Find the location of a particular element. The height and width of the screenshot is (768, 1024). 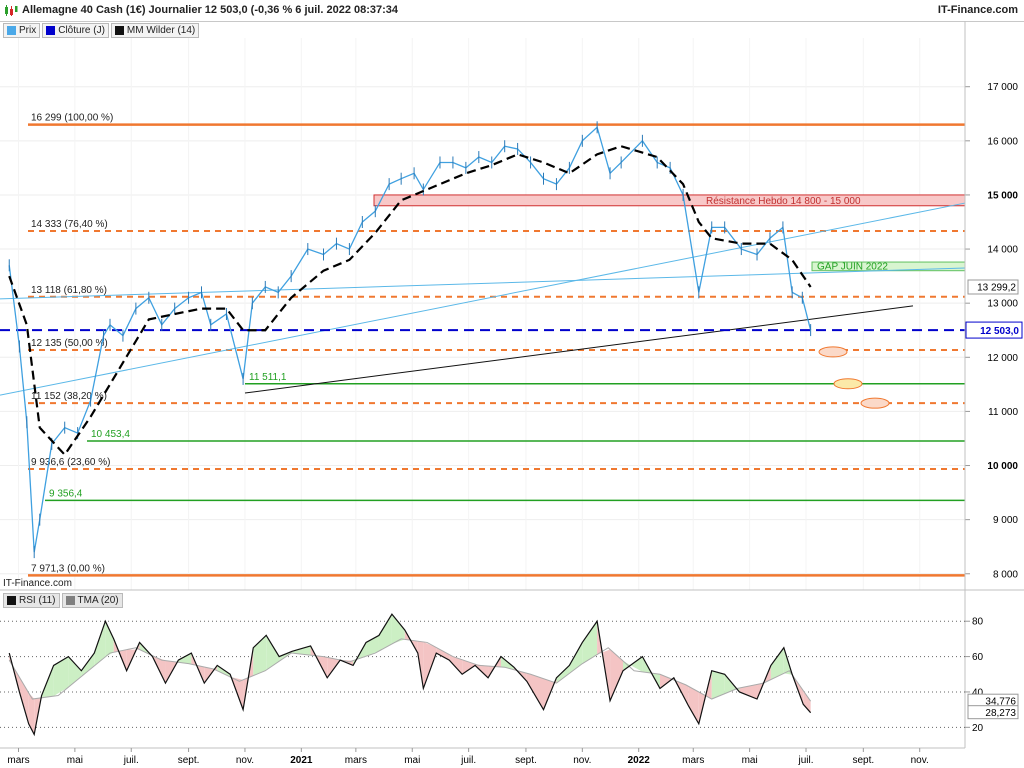

close-swatch is located at coordinates (51, 30).